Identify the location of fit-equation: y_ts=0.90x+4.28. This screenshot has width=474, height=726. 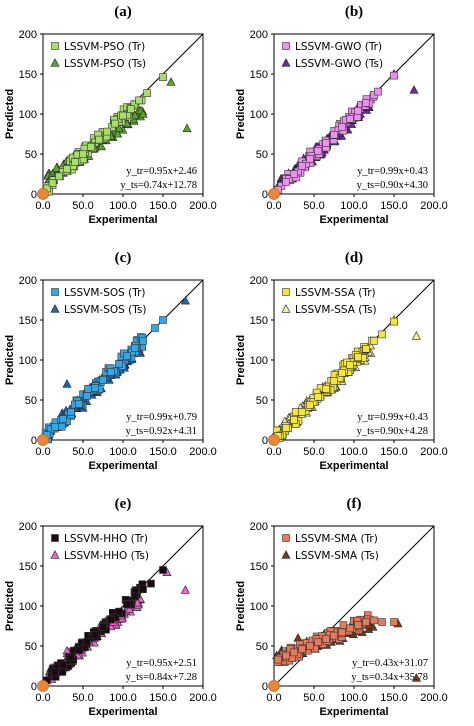
(392, 431).